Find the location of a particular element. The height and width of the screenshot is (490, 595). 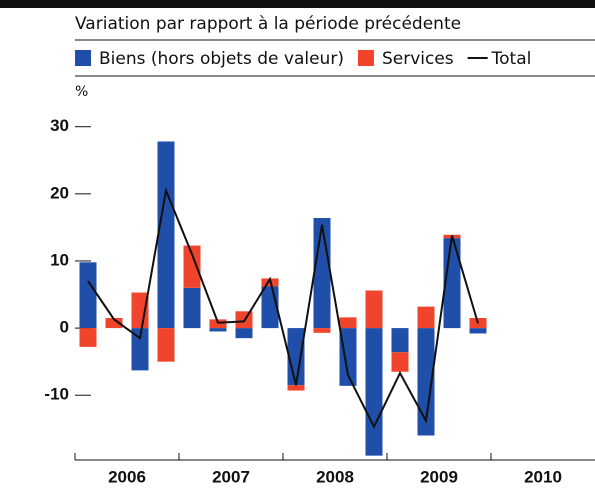

x-group-label: 2009 is located at coordinates (439, 476).